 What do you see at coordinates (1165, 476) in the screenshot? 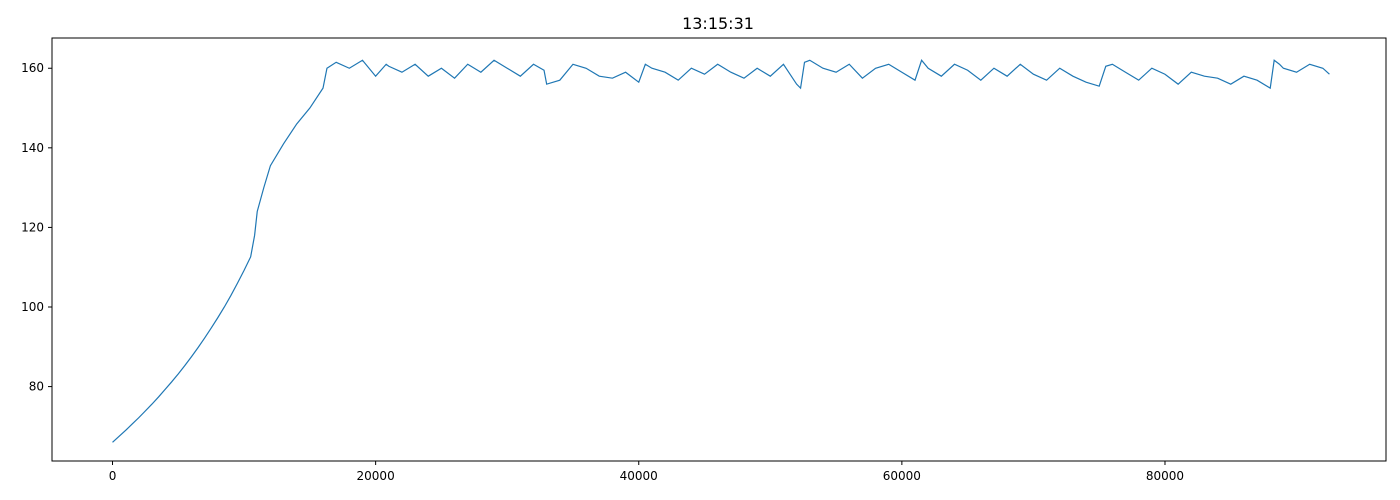
I see `x-tick-label: 80000` at bounding box center [1165, 476].